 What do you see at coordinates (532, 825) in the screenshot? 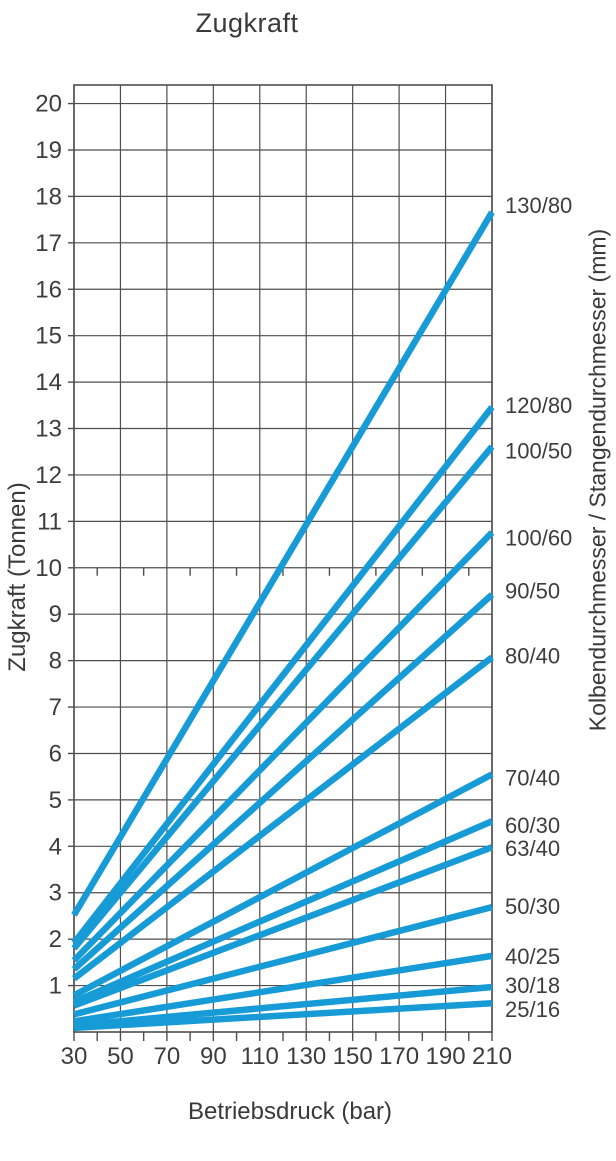
I see `series-label: 60/30` at bounding box center [532, 825].